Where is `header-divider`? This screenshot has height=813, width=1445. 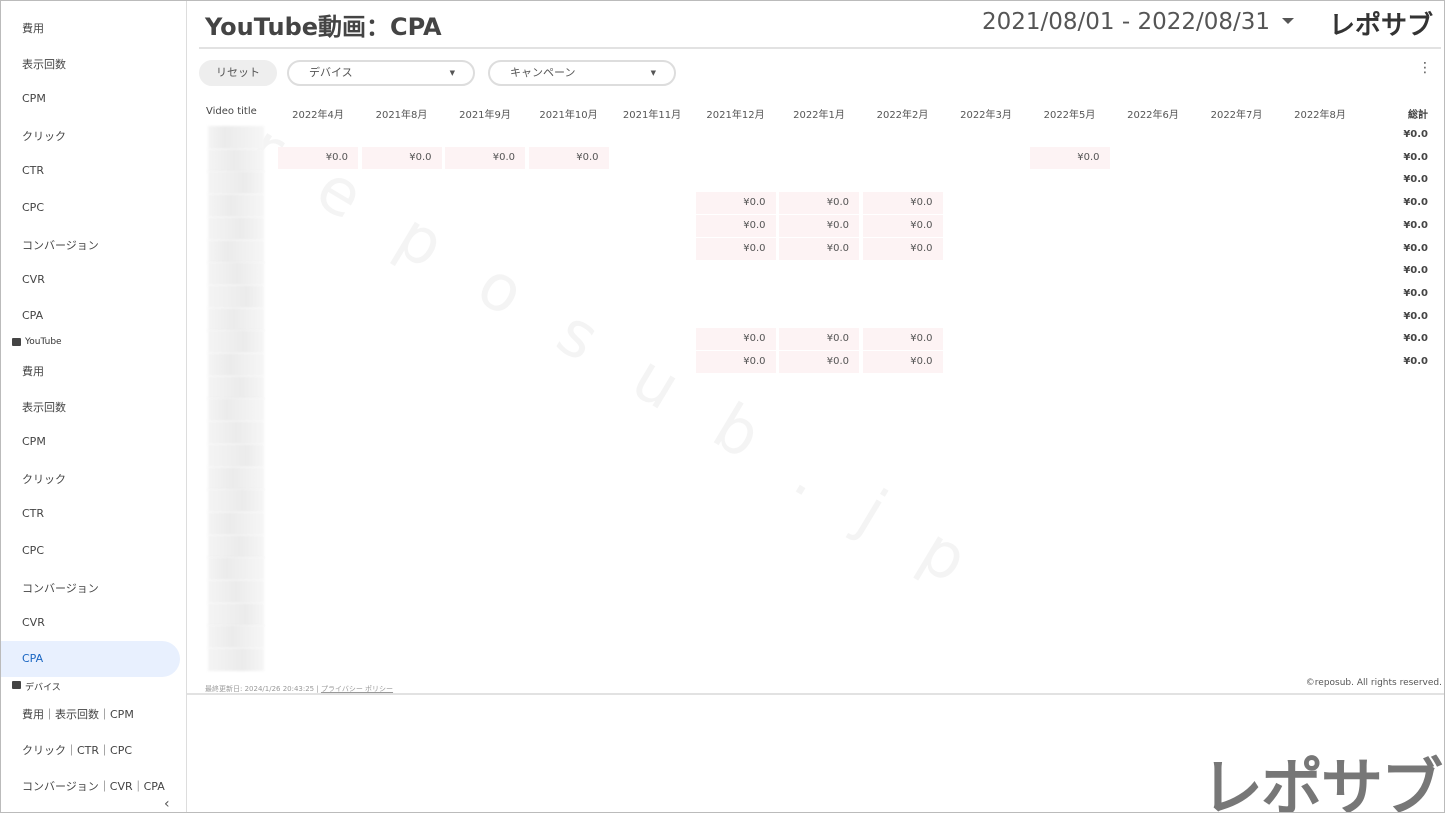
header-divider is located at coordinates (820, 48).